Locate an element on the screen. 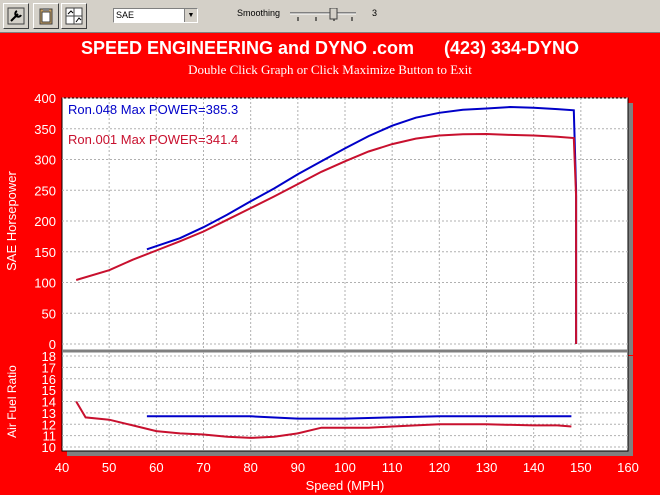 The image size is (660, 495). y-tick-label: 11 is located at coordinates (50, 436).